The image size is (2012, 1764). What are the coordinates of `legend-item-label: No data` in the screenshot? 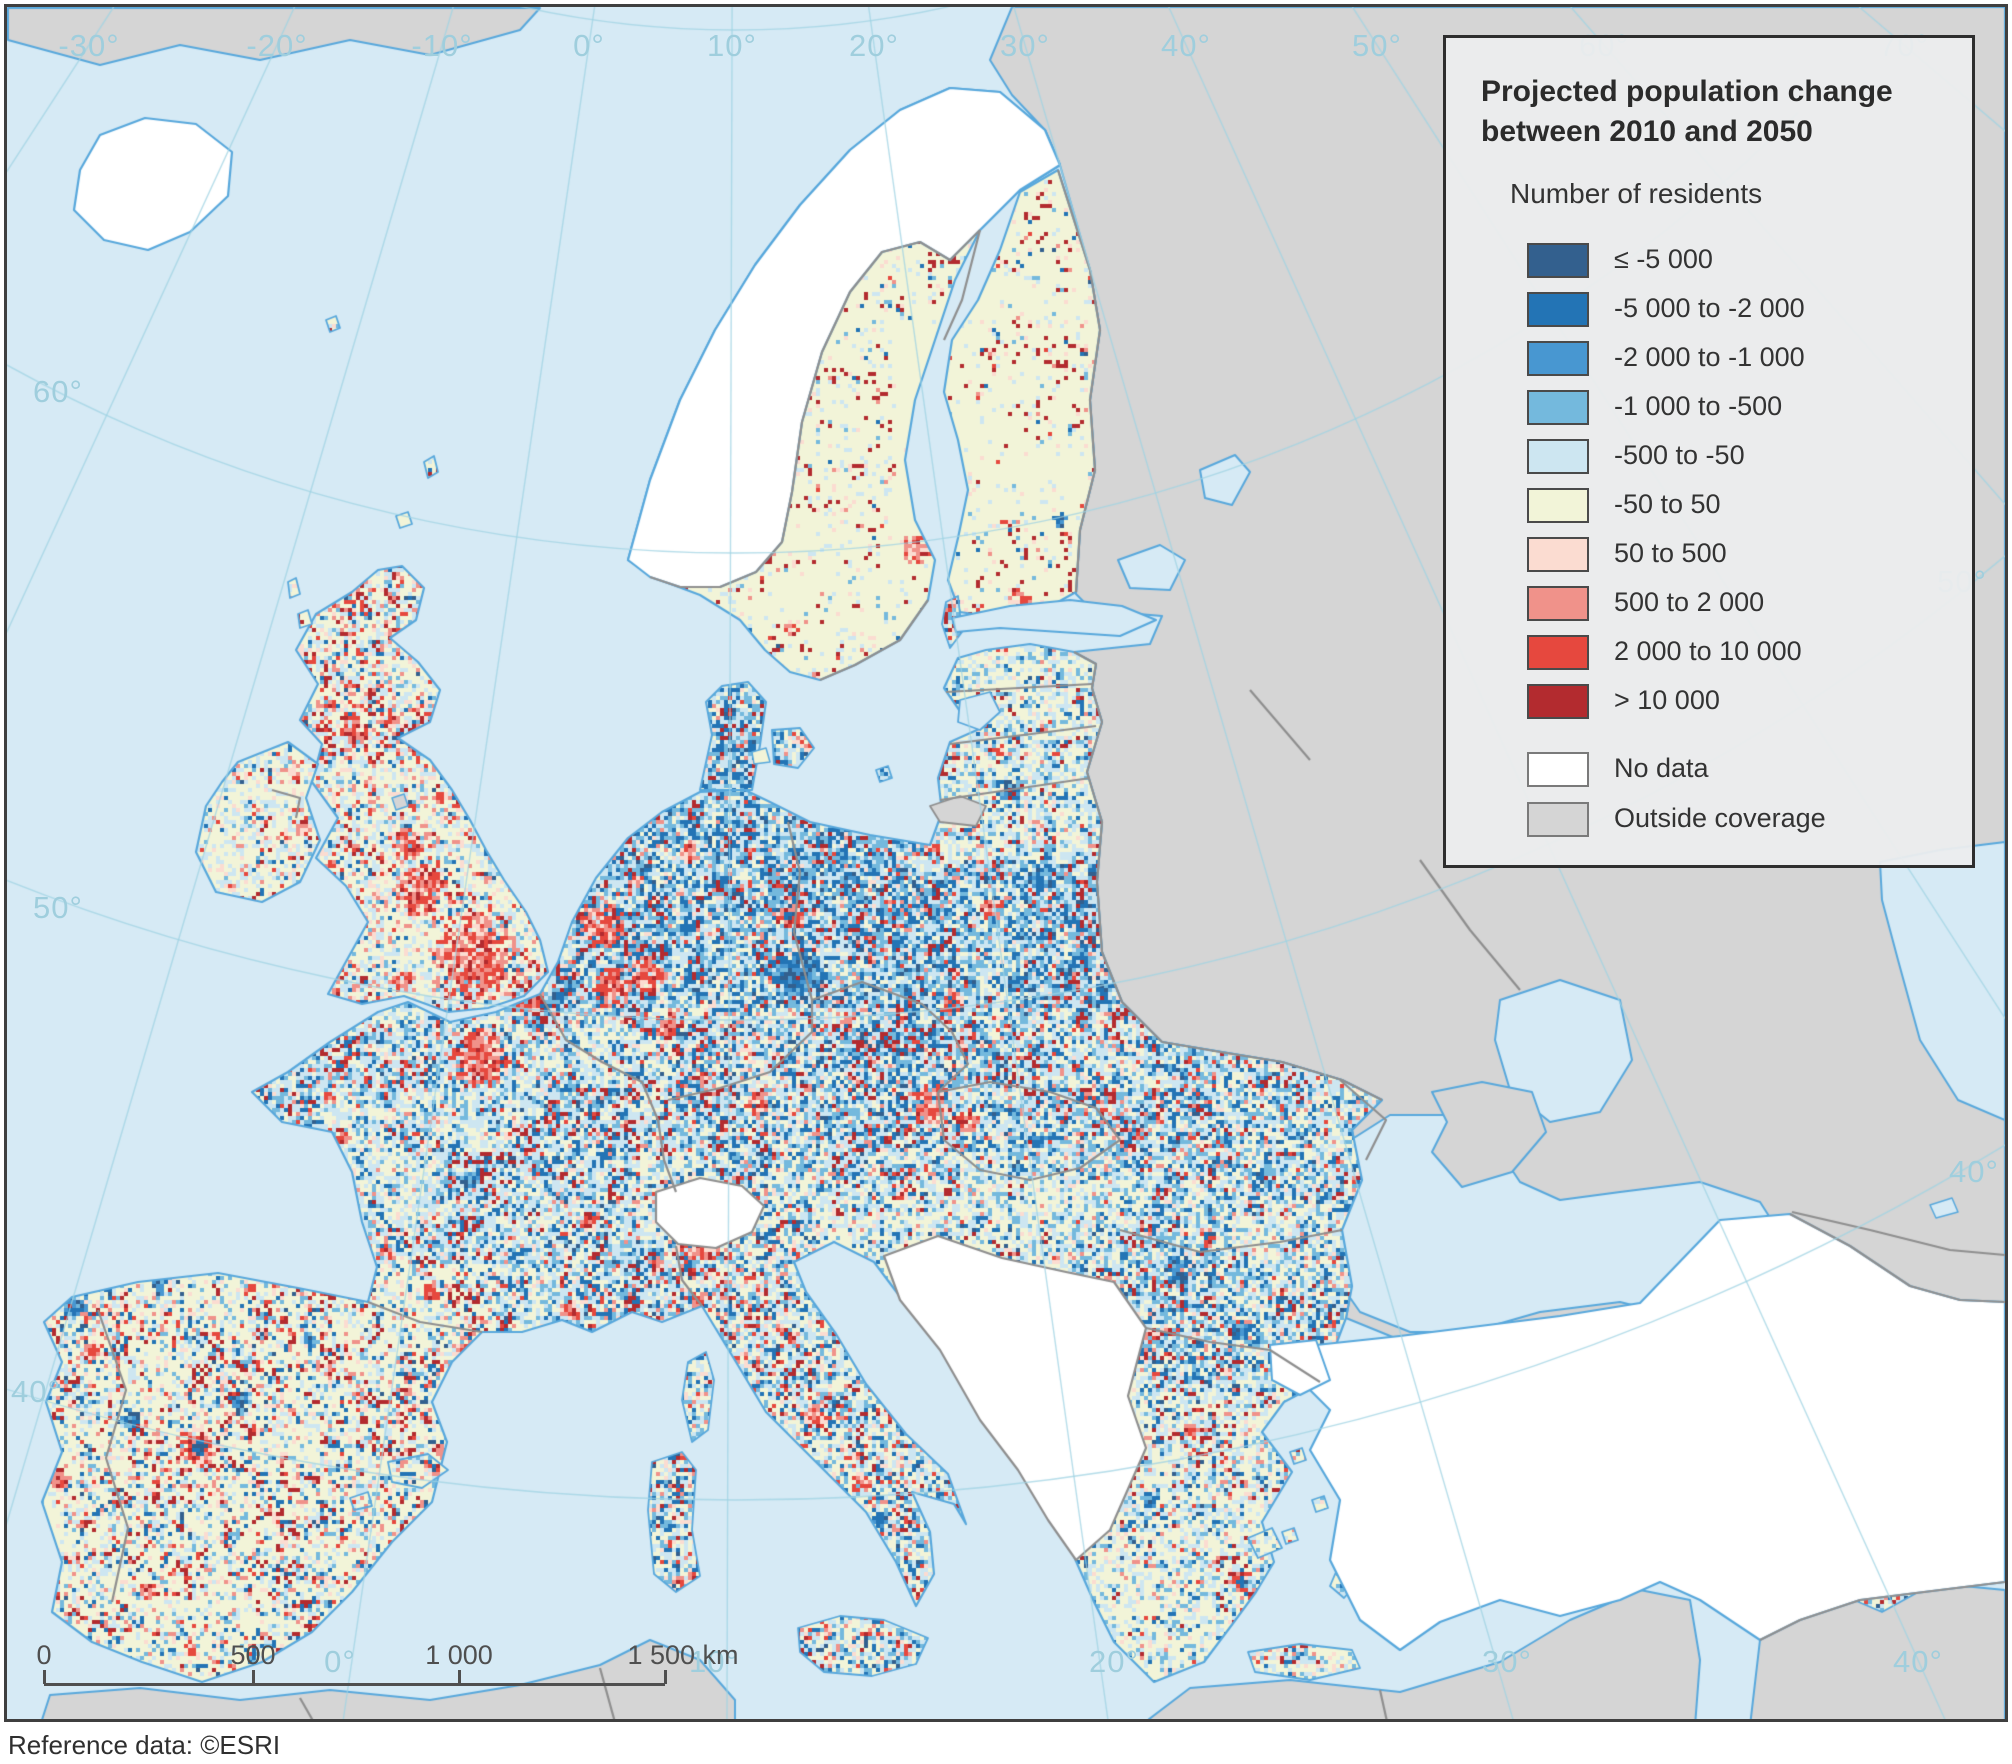 It's located at (1661, 767).